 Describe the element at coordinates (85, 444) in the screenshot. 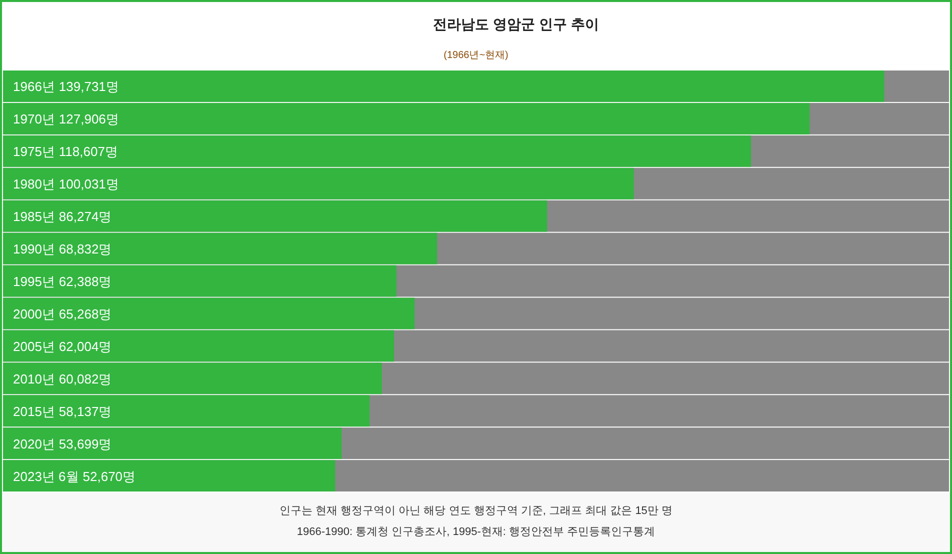

I see `data-label: 53,699명` at that location.